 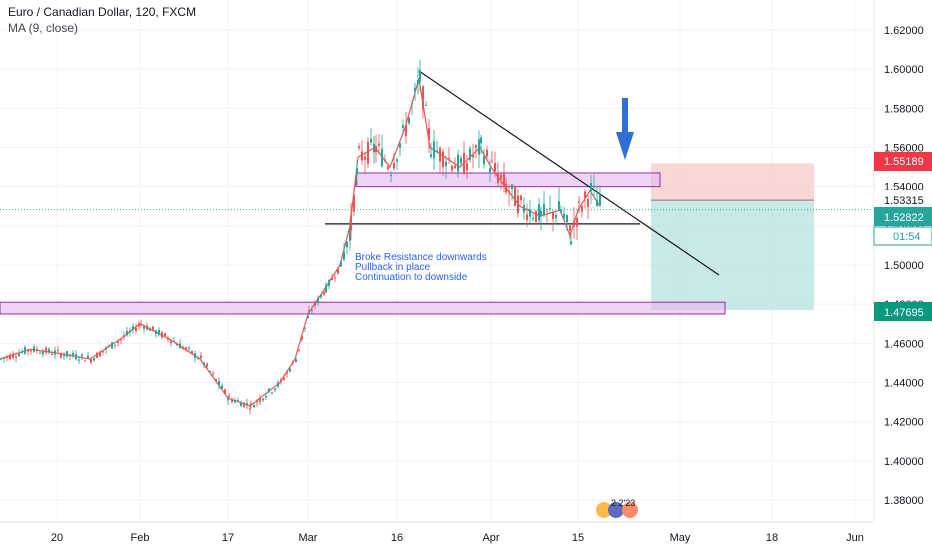 I want to click on y-tick-label: 1.56000, so click(x=904, y=149).